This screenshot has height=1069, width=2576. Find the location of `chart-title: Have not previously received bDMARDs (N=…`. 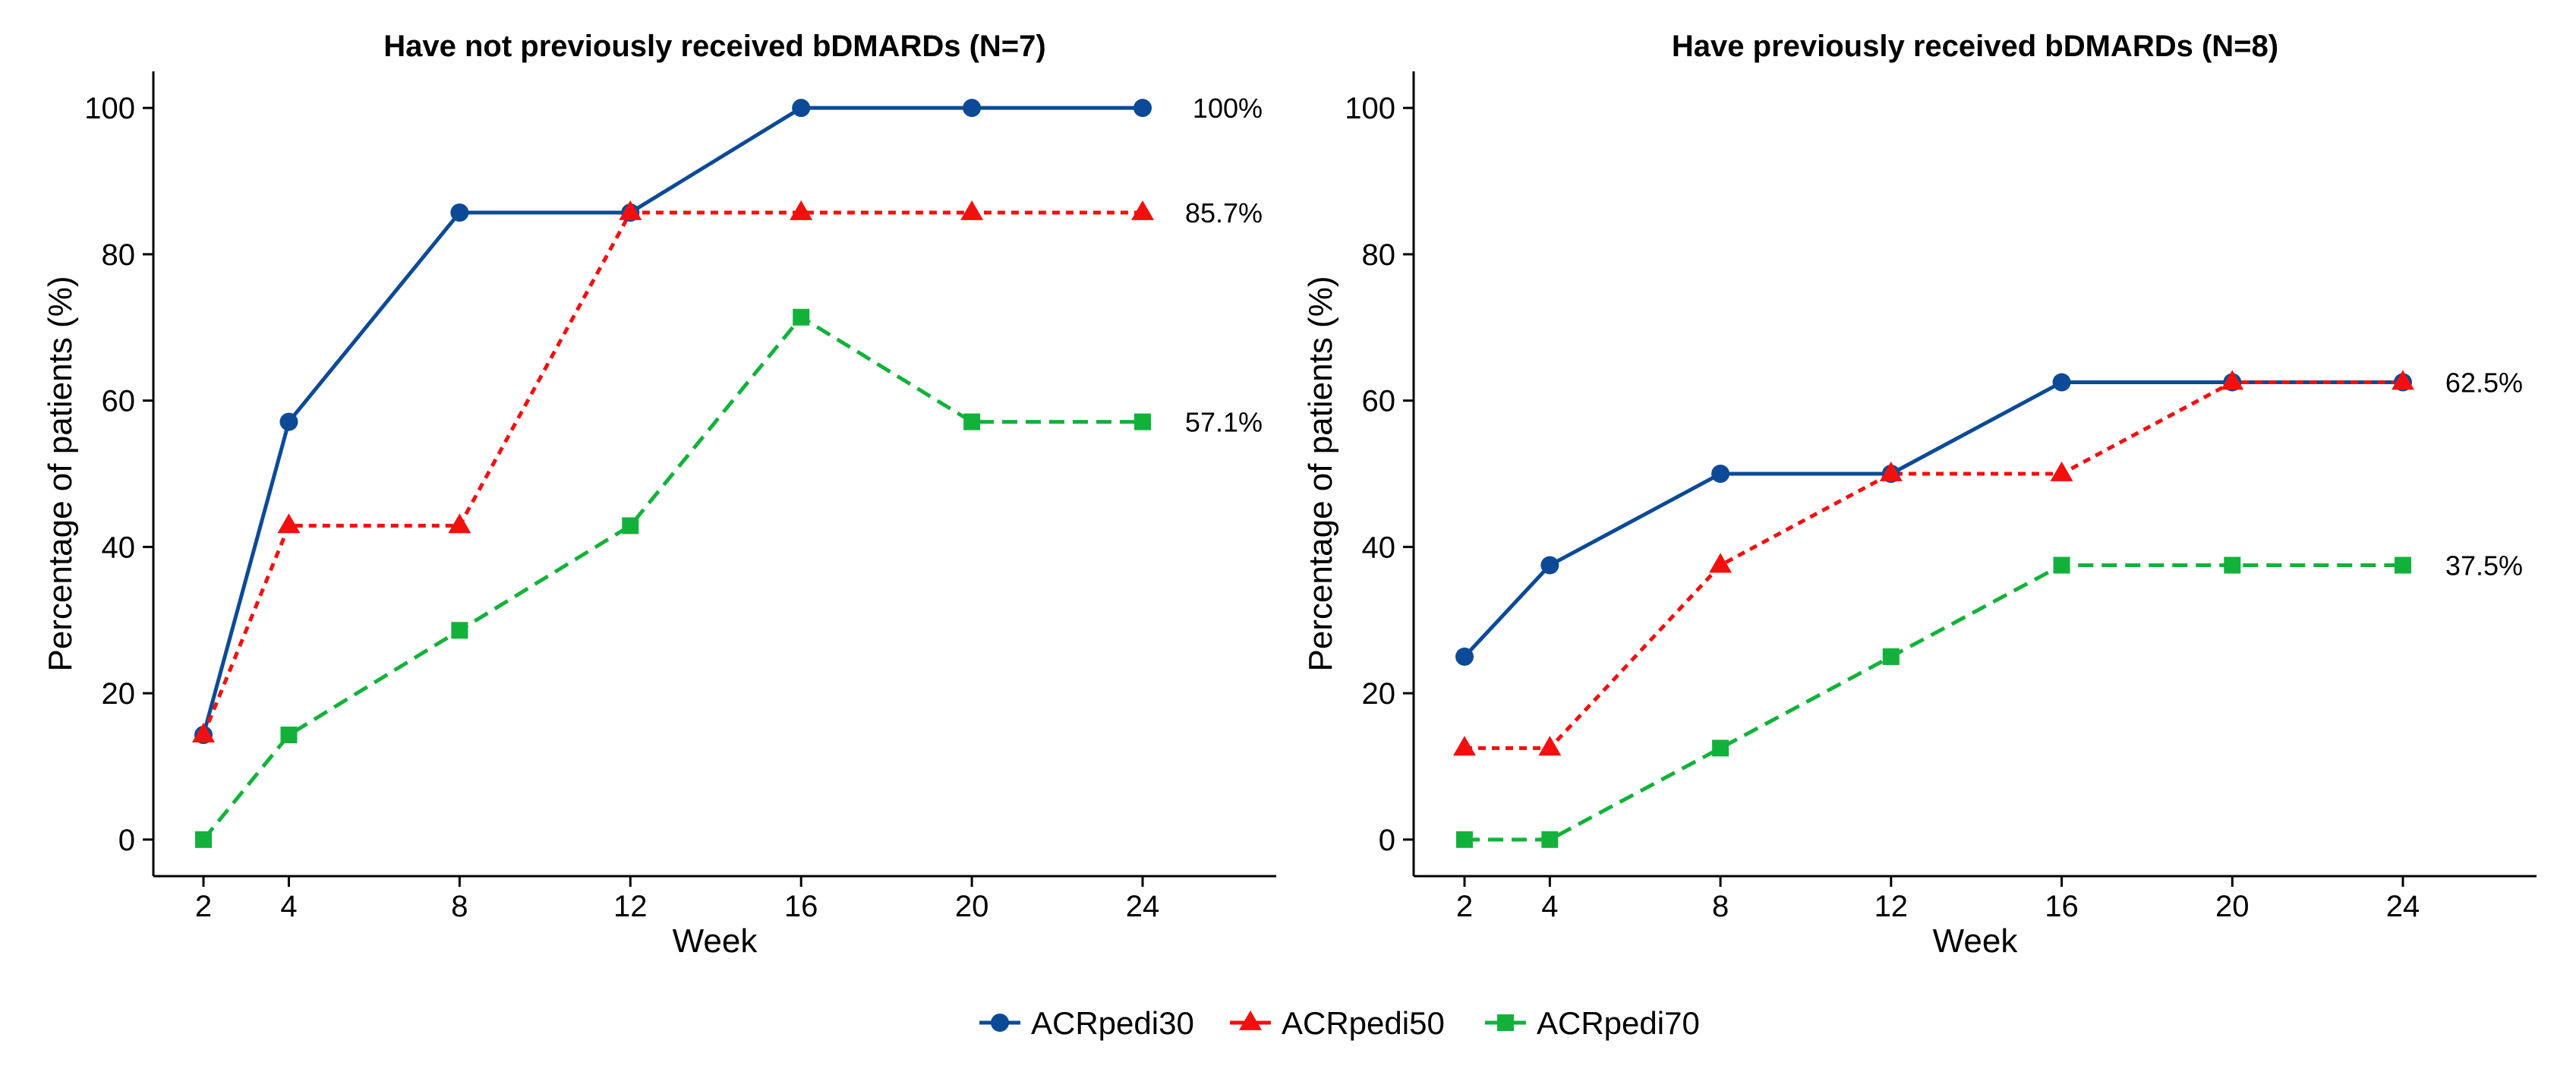

chart-title: Have not previously received bDMARDs (N=… is located at coordinates (714, 46).